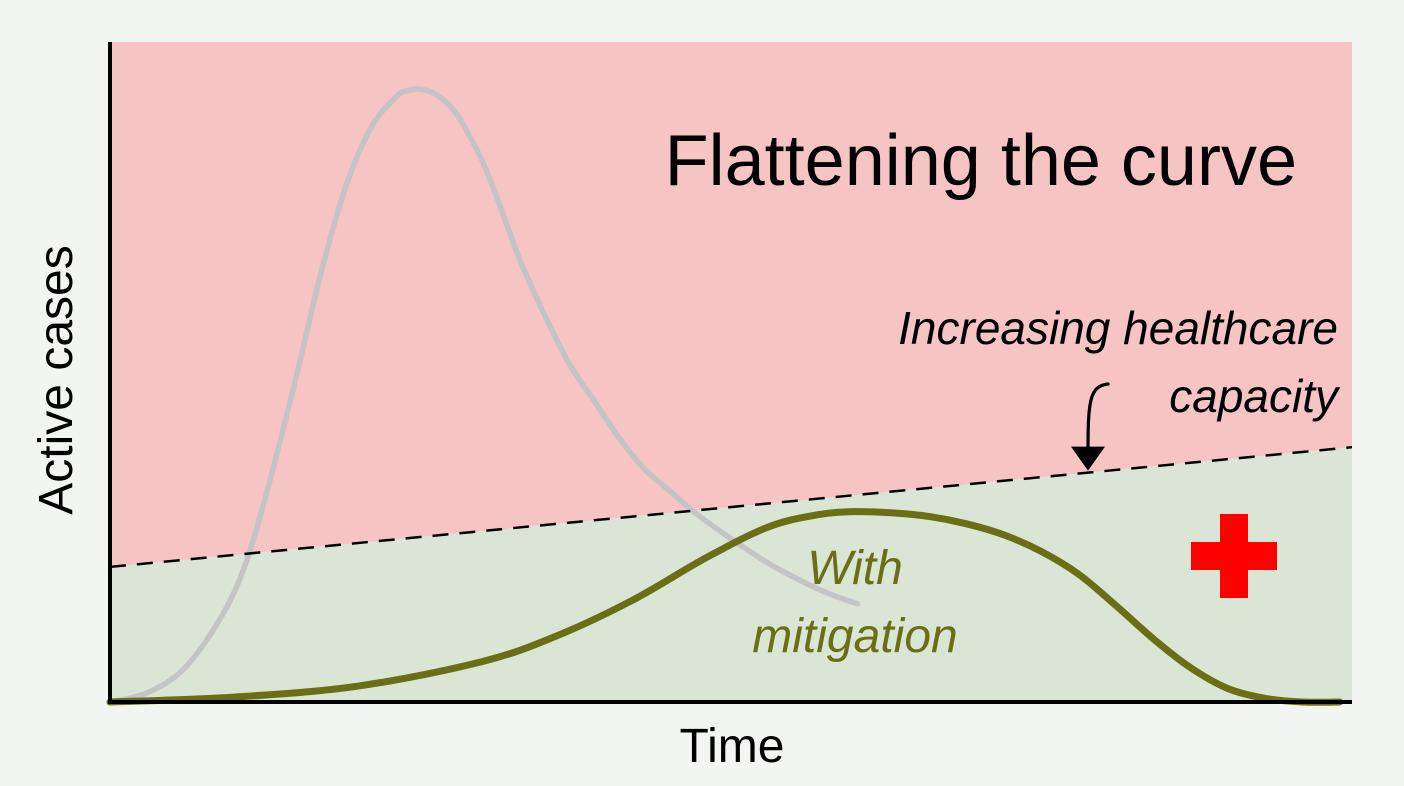 The height and width of the screenshot is (786, 1404). Describe the element at coordinates (1255, 396) in the screenshot. I see `capacity-label-line-2: capacity` at that location.